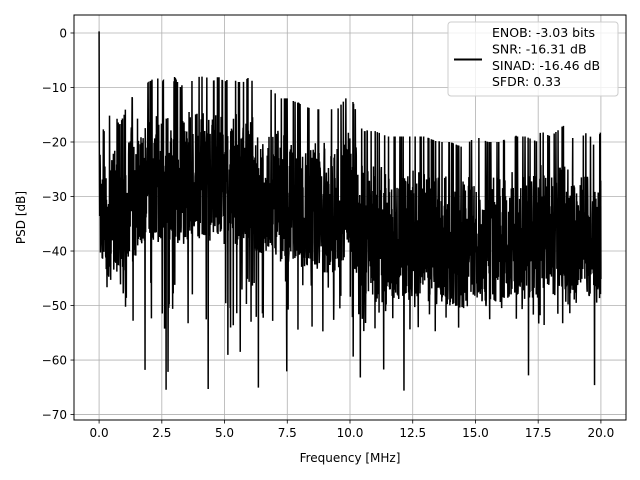  I want to click on x-tick-label: 7.5, so click(287, 433).